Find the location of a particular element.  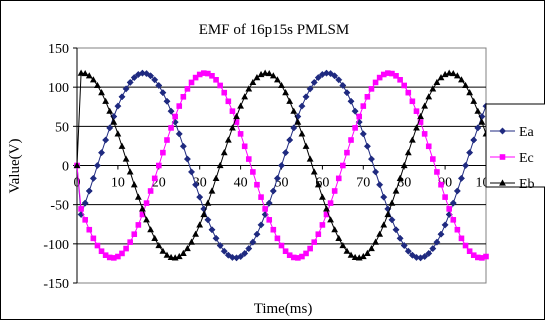

x-axis-label: Time(ms) is located at coordinates (283, 309).